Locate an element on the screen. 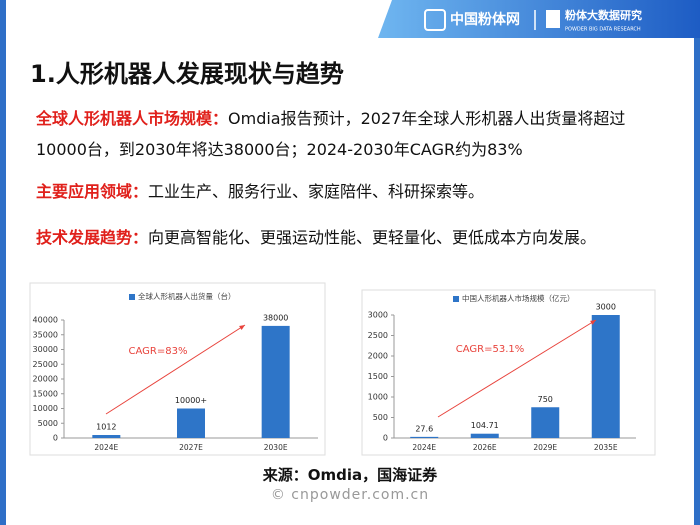 This screenshot has width=700, height=525. y-tick-label: 500 is located at coordinates (380, 417).